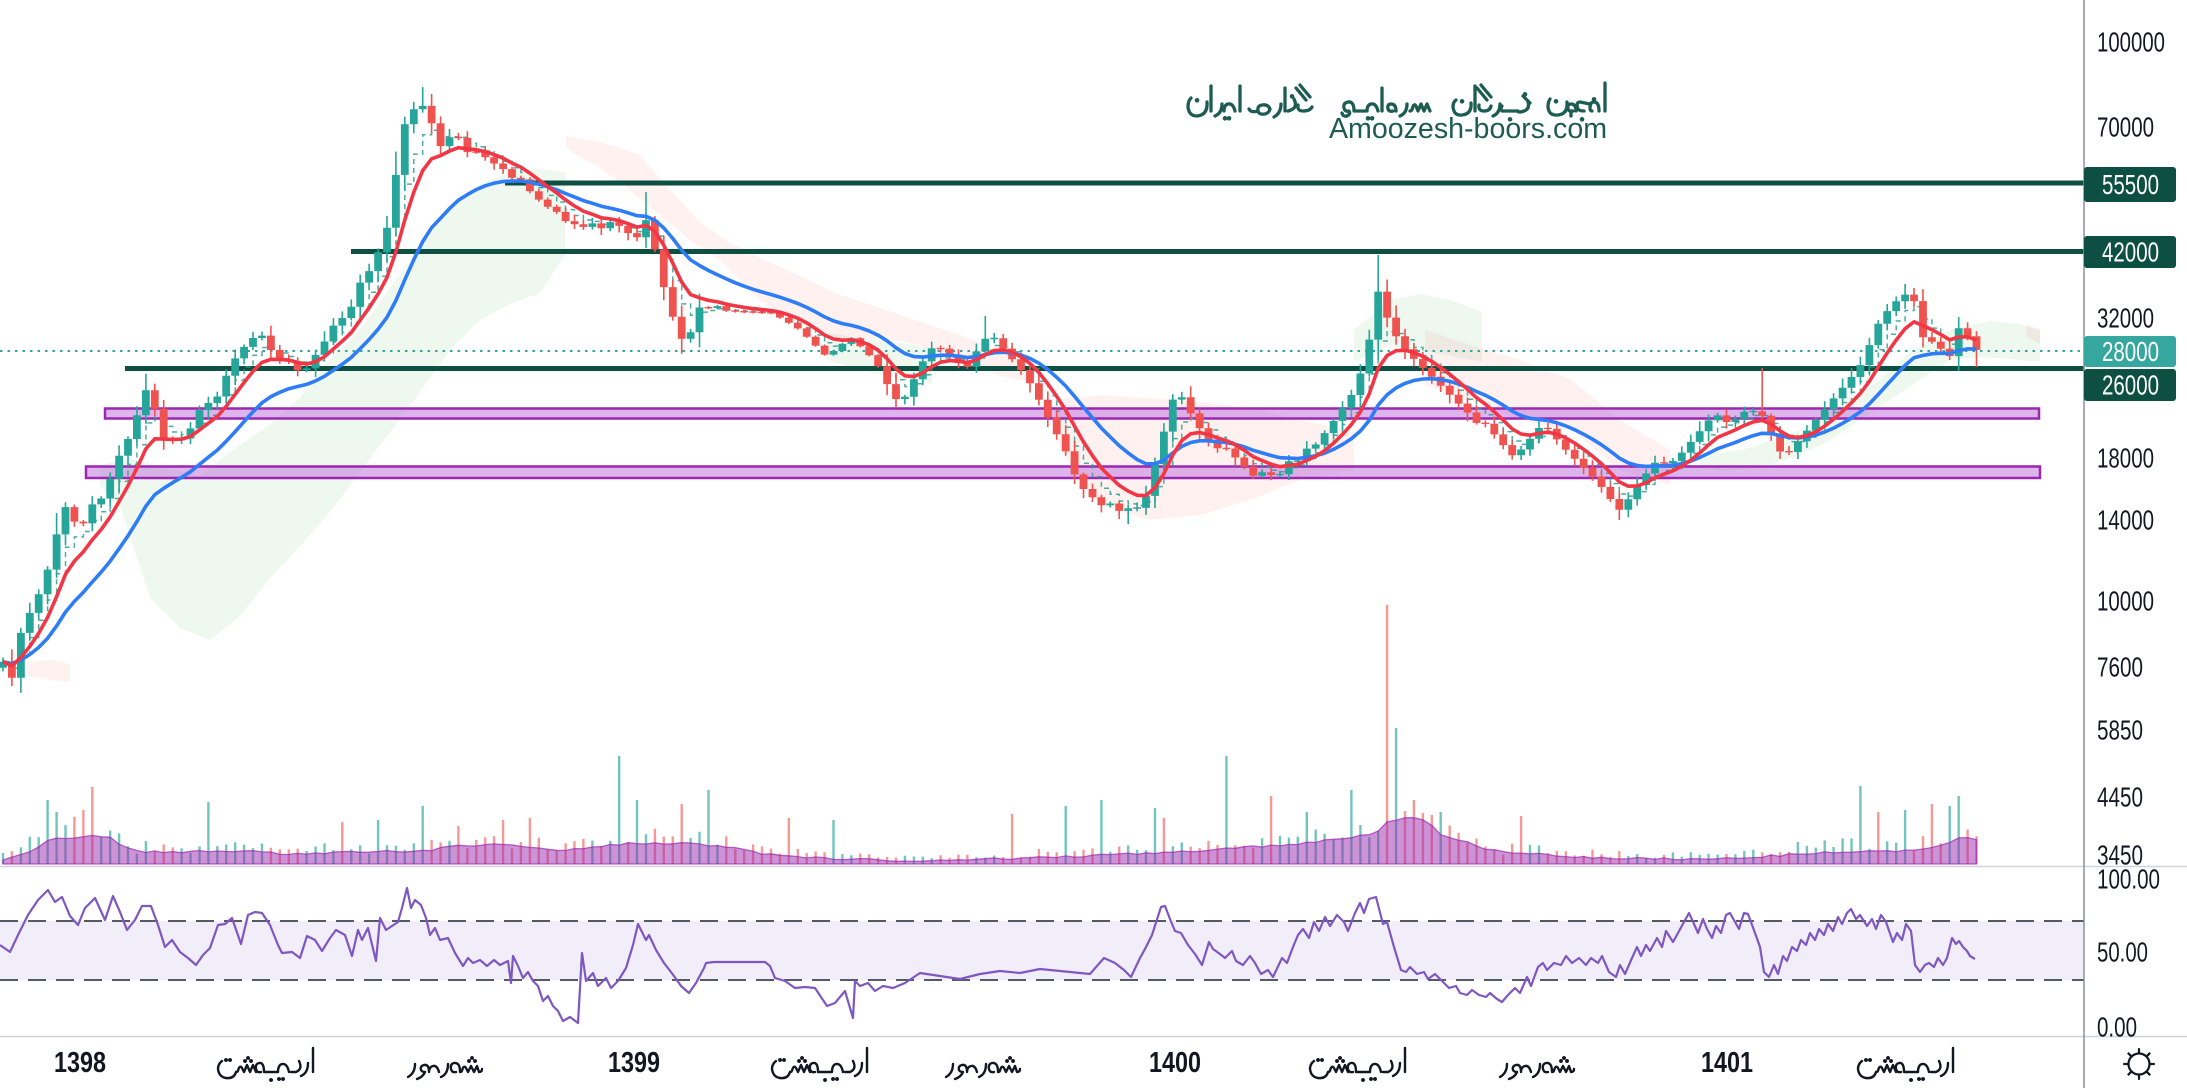 Image resolution: width=2187 pixels, height=1088 pixels. Describe the element at coordinates (2125, 601) in the screenshot. I see `svg-text: 10000` at that location.